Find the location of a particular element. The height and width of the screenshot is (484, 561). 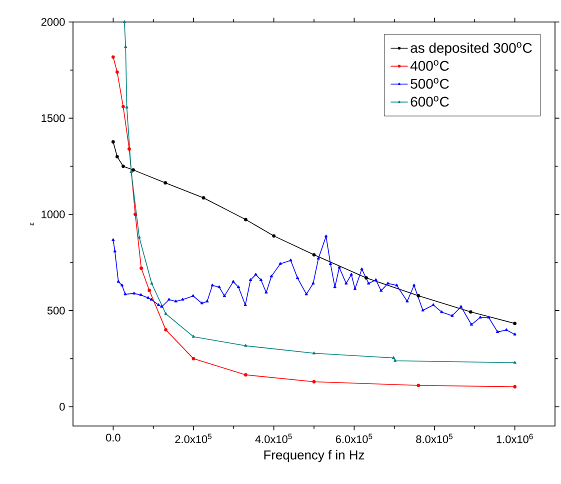

legend-label: 400$^{o}$C is located at coordinates (429, 65).